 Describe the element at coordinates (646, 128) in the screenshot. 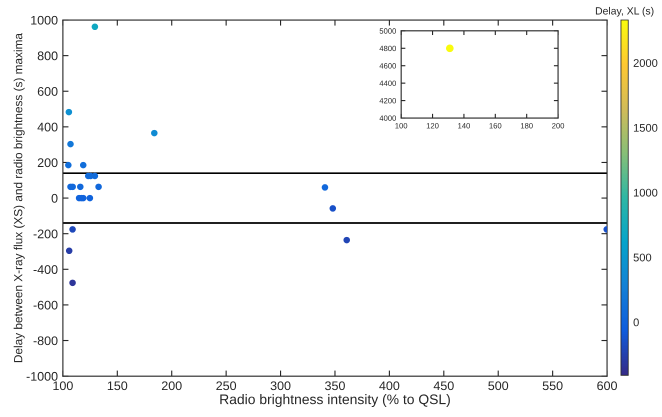

I see `color-bar-label: 1500` at that location.